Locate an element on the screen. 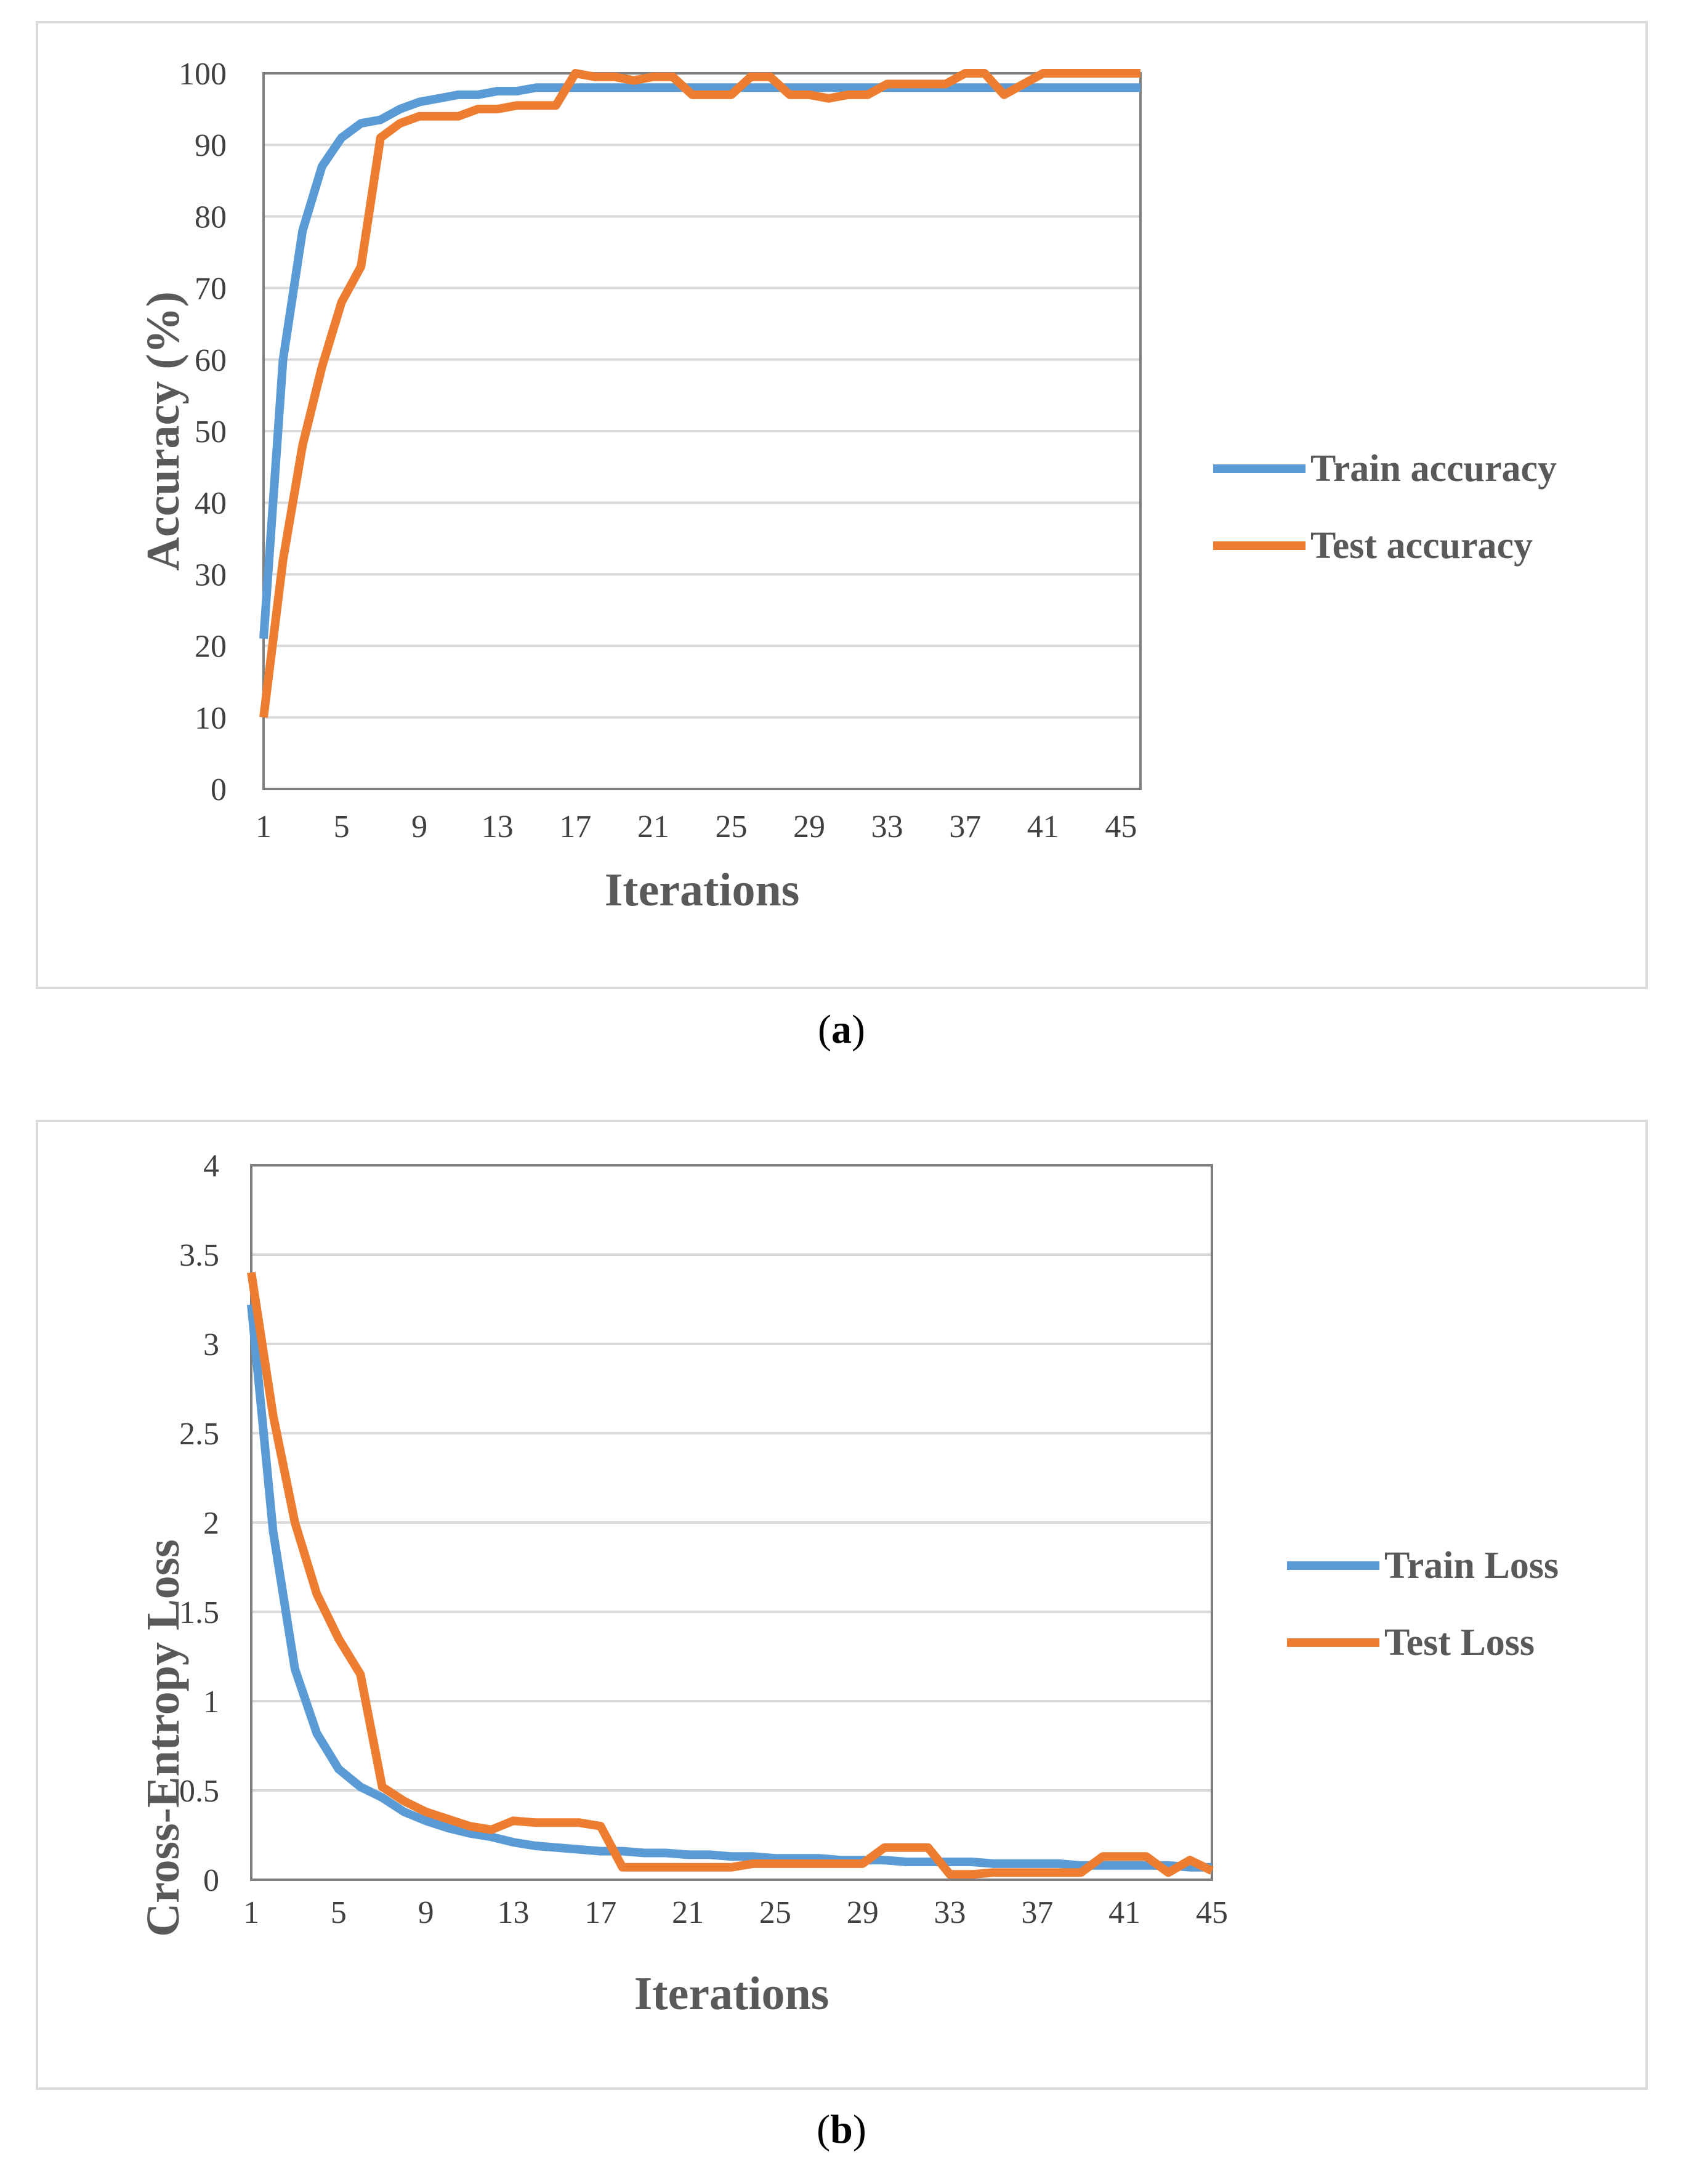 The image size is (1683, 2184). y-tick-label: 4 is located at coordinates (211, 1166).